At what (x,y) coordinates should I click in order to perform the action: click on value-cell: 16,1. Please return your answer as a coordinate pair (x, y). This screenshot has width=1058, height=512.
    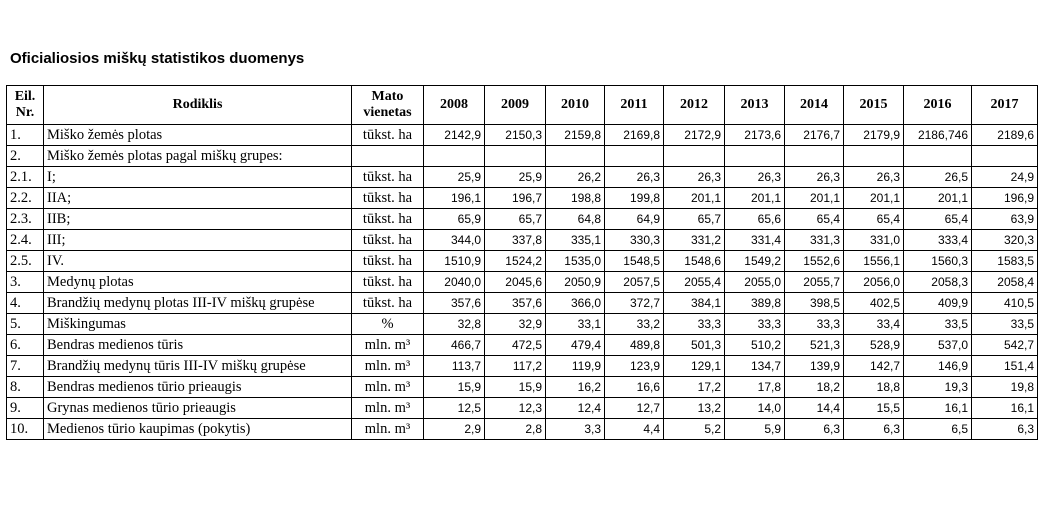
    Looking at the image, I should click on (1004, 408).